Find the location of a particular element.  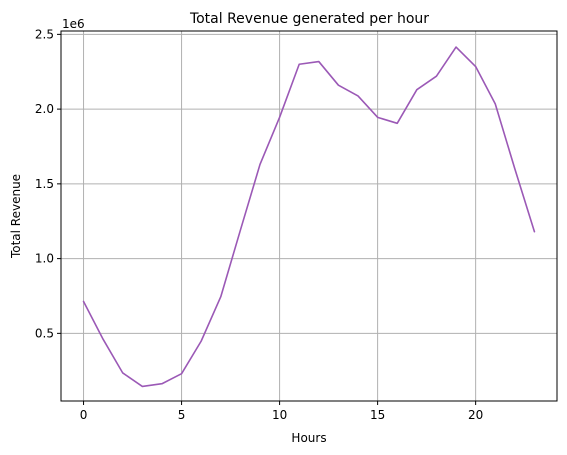

x-tick-label: 10 is located at coordinates (279, 415).